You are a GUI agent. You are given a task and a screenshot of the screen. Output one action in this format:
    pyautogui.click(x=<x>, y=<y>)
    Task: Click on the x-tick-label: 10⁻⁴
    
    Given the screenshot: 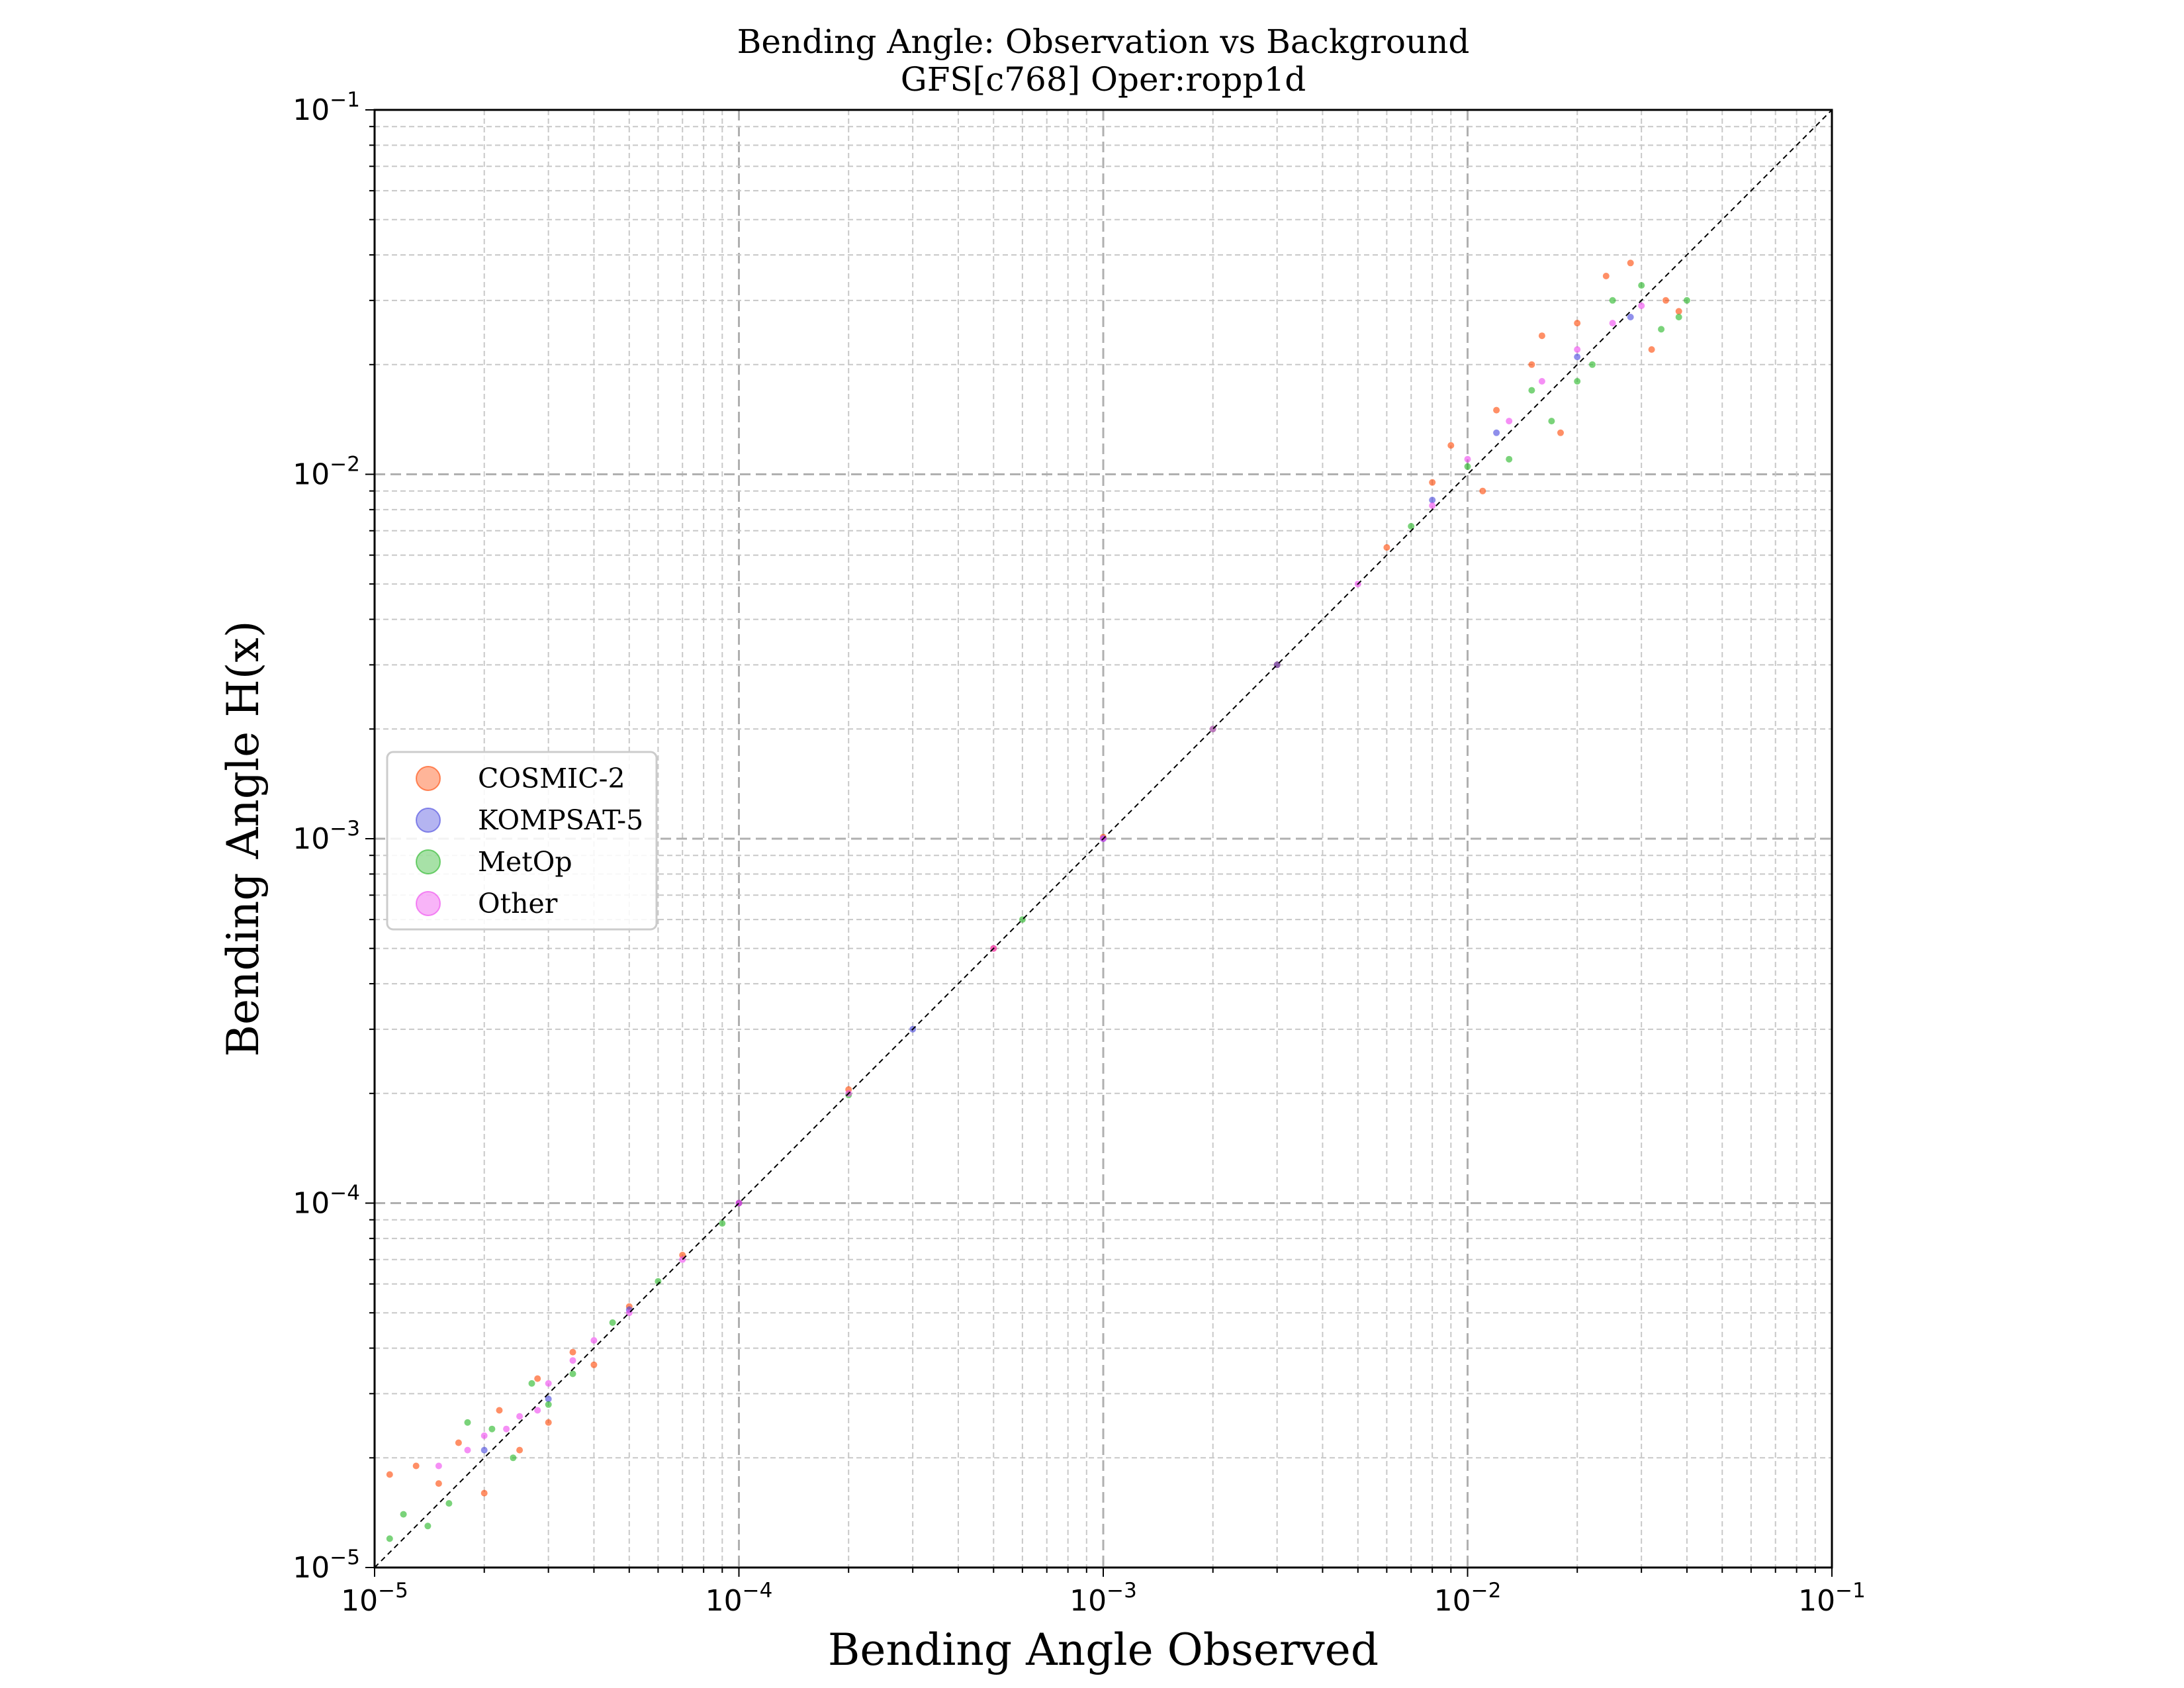 What is the action you would take?
    pyautogui.click(x=739, y=1598)
    